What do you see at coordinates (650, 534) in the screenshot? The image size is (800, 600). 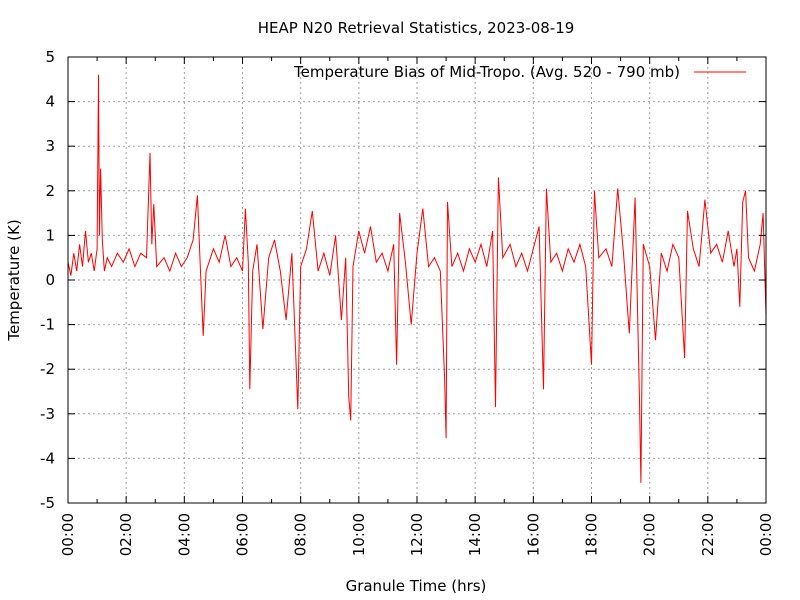 I see `x-tick-label: 20:00` at bounding box center [650, 534].